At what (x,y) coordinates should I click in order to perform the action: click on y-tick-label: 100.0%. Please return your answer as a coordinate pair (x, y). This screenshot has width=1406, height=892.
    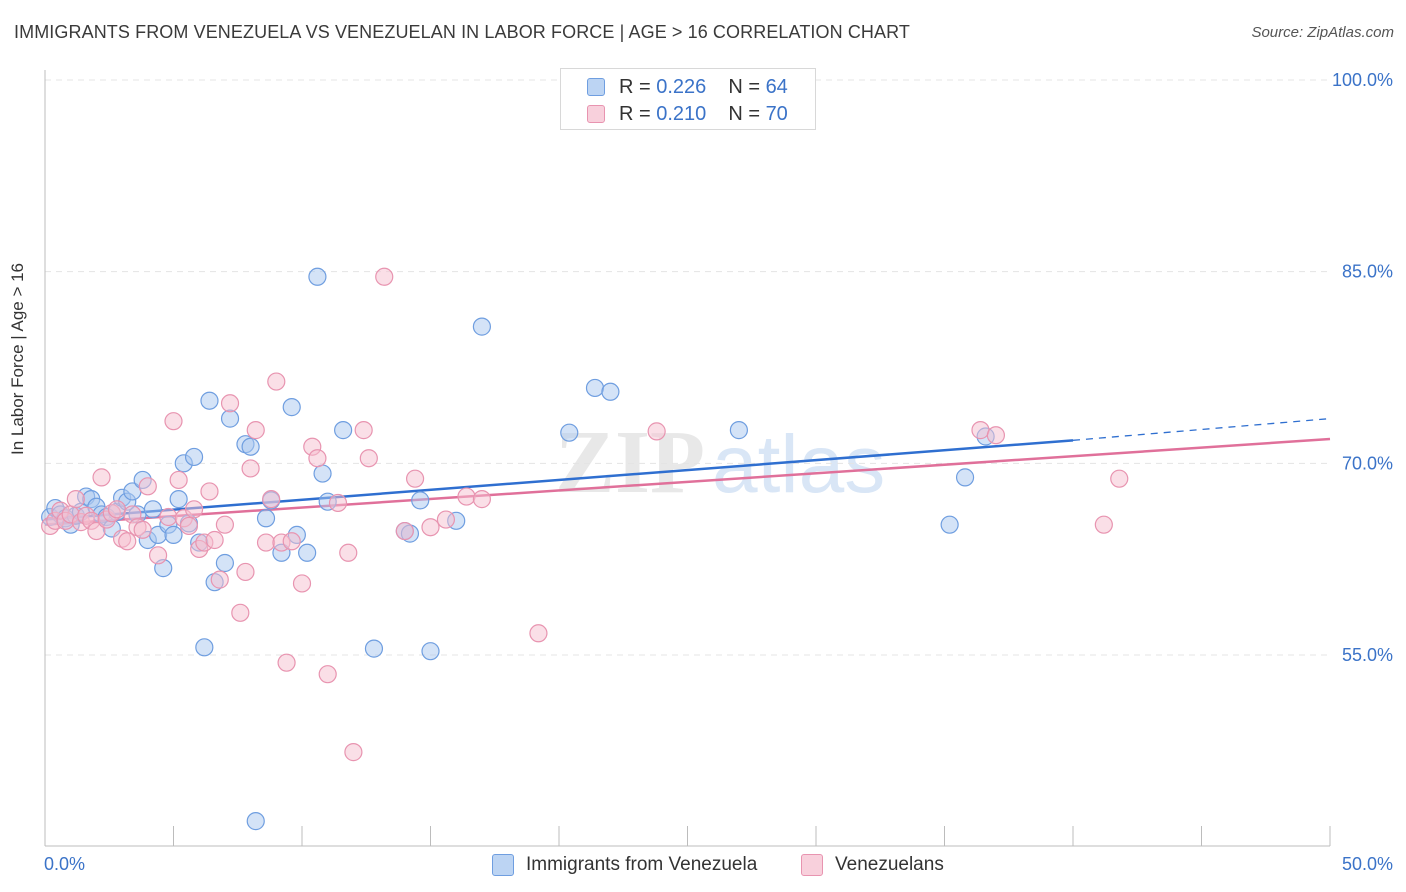
    Looking at the image, I should click on (1362, 80).